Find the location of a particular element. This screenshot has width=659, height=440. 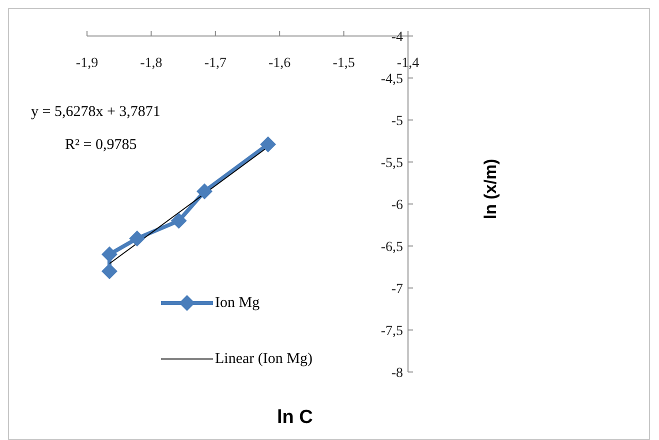

x-tick-label: -1,9 is located at coordinates (87, 63).